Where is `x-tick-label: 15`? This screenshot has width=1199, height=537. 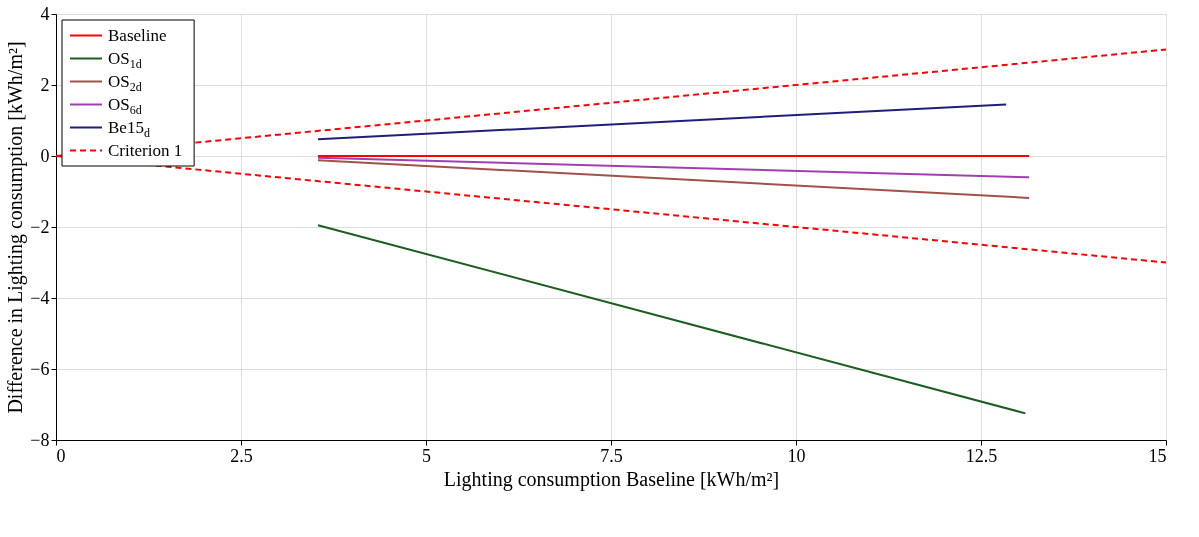 x-tick-label: 15 is located at coordinates (1157, 455).